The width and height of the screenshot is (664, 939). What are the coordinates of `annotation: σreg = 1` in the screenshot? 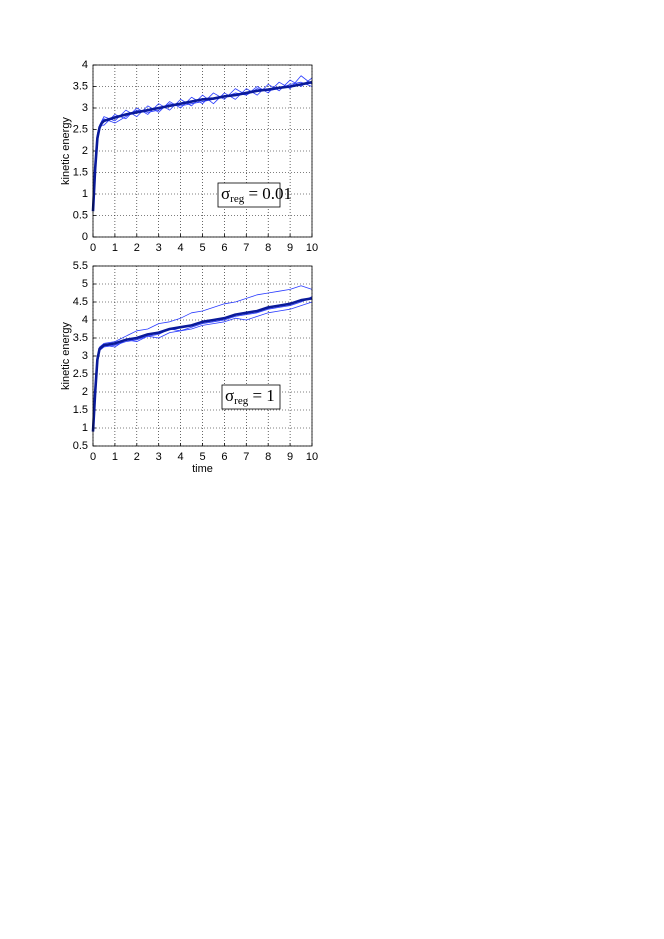 It's located at (250, 396).